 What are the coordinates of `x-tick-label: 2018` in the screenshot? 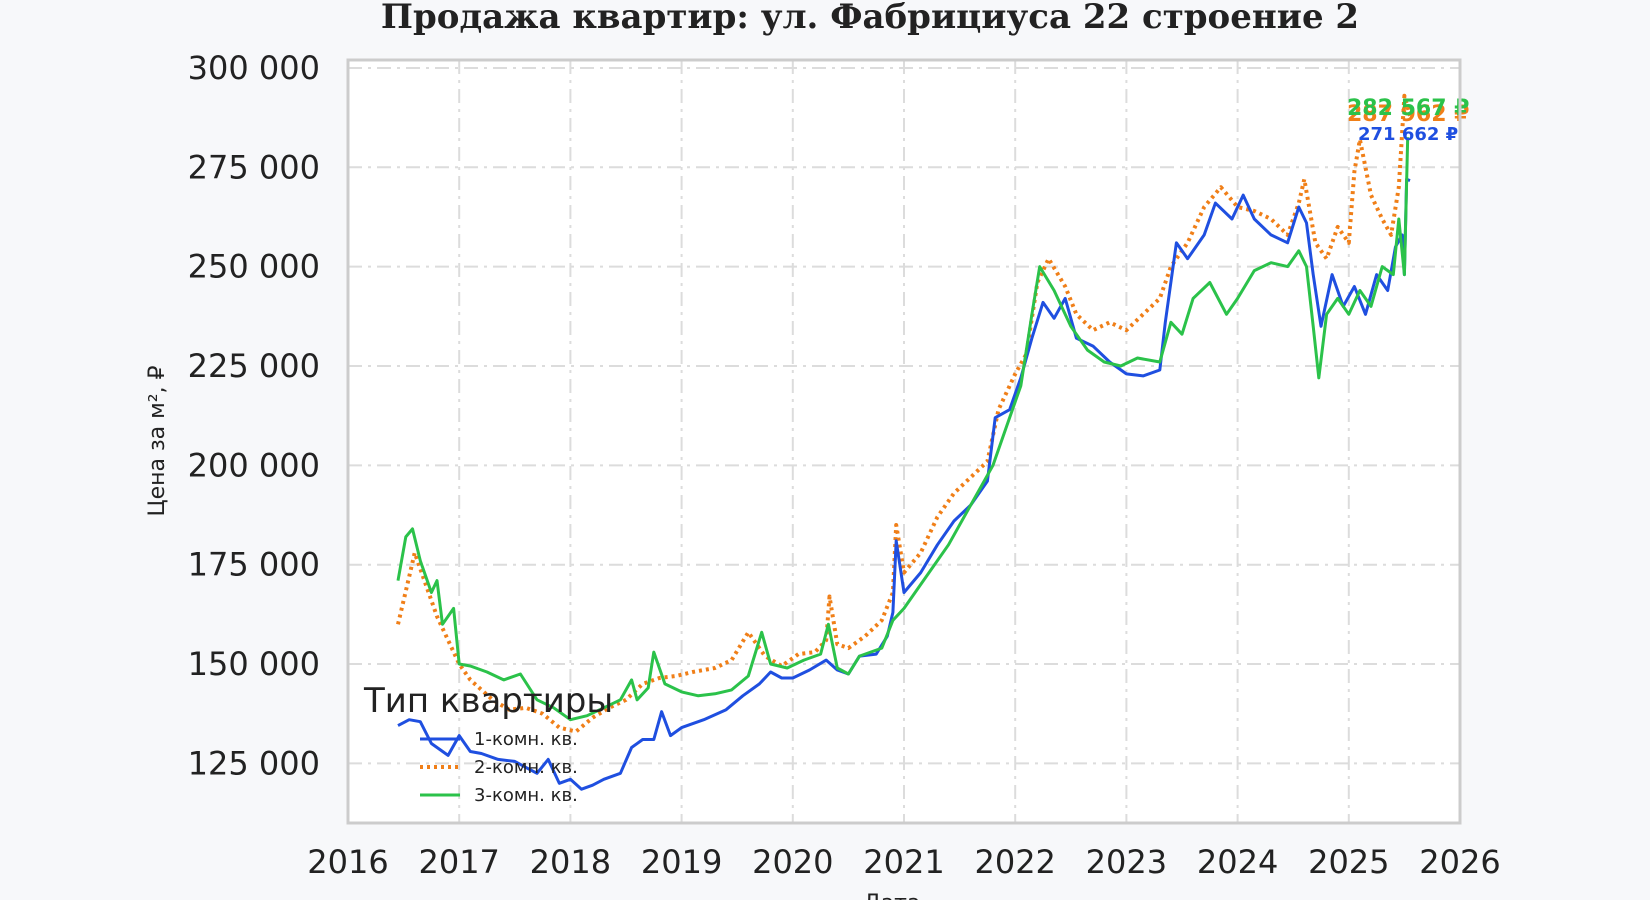 It's located at (570, 862).